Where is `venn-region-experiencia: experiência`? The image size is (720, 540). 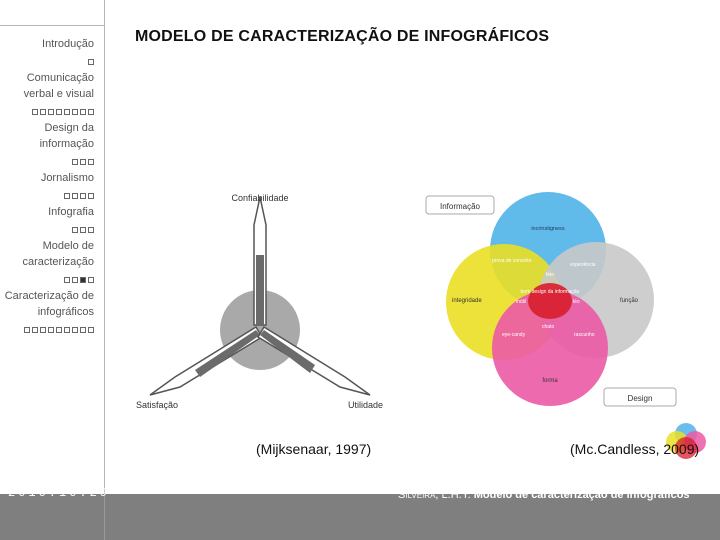
venn-region-experiencia: experiência is located at coordinates (583, 265).